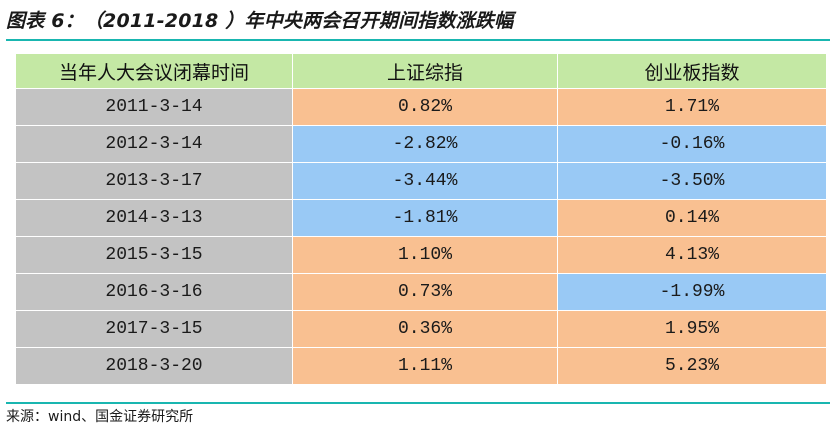 The width and height of the screenshot is (836, 429). What do you see at coordinates (154, 181) in the screenshot?
I see `date-cell: 2013-3-17` at bounding box center [154, 181].